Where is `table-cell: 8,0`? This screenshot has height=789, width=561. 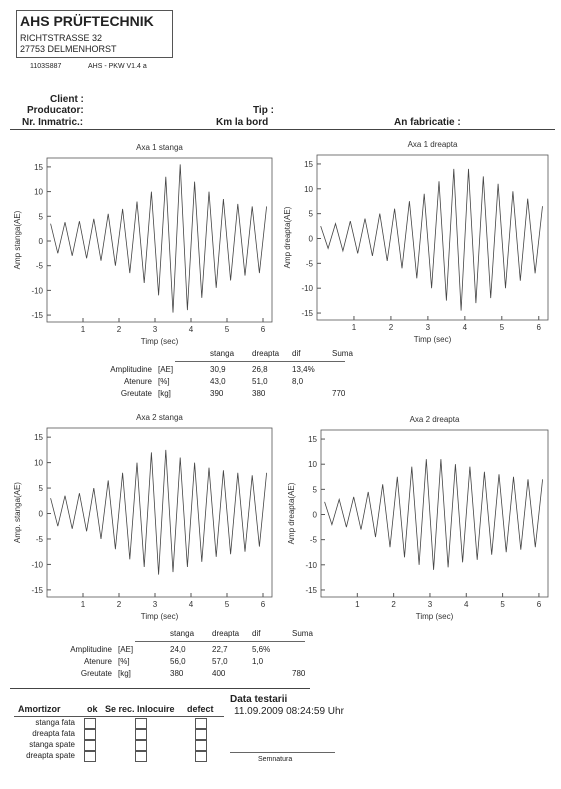
table-cell: 8,0 is located at coordinates (298, 381).